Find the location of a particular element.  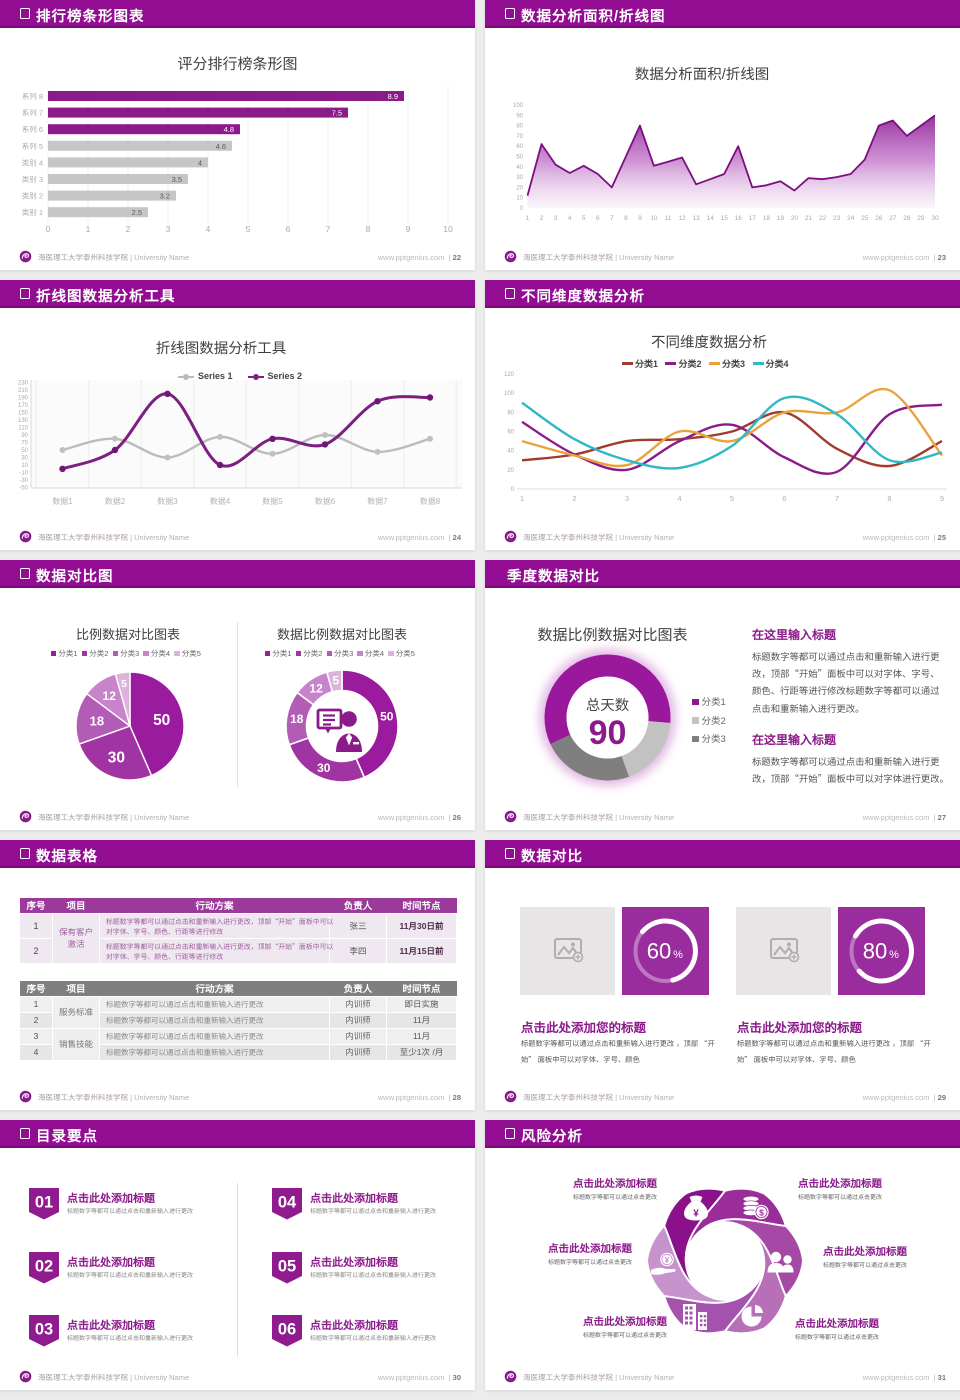

svg-text: 17 is located at coordinates (753, 218).